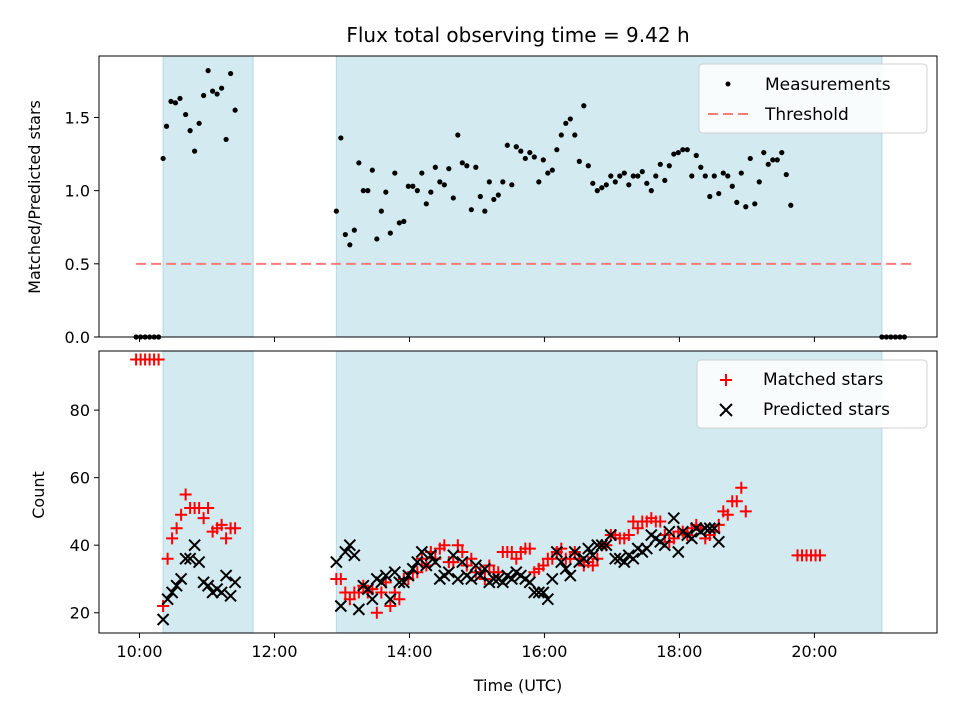 This screenshot has width=960, height=720. I want to click on legend-matched-label: Matched stars, so click(823, 380).